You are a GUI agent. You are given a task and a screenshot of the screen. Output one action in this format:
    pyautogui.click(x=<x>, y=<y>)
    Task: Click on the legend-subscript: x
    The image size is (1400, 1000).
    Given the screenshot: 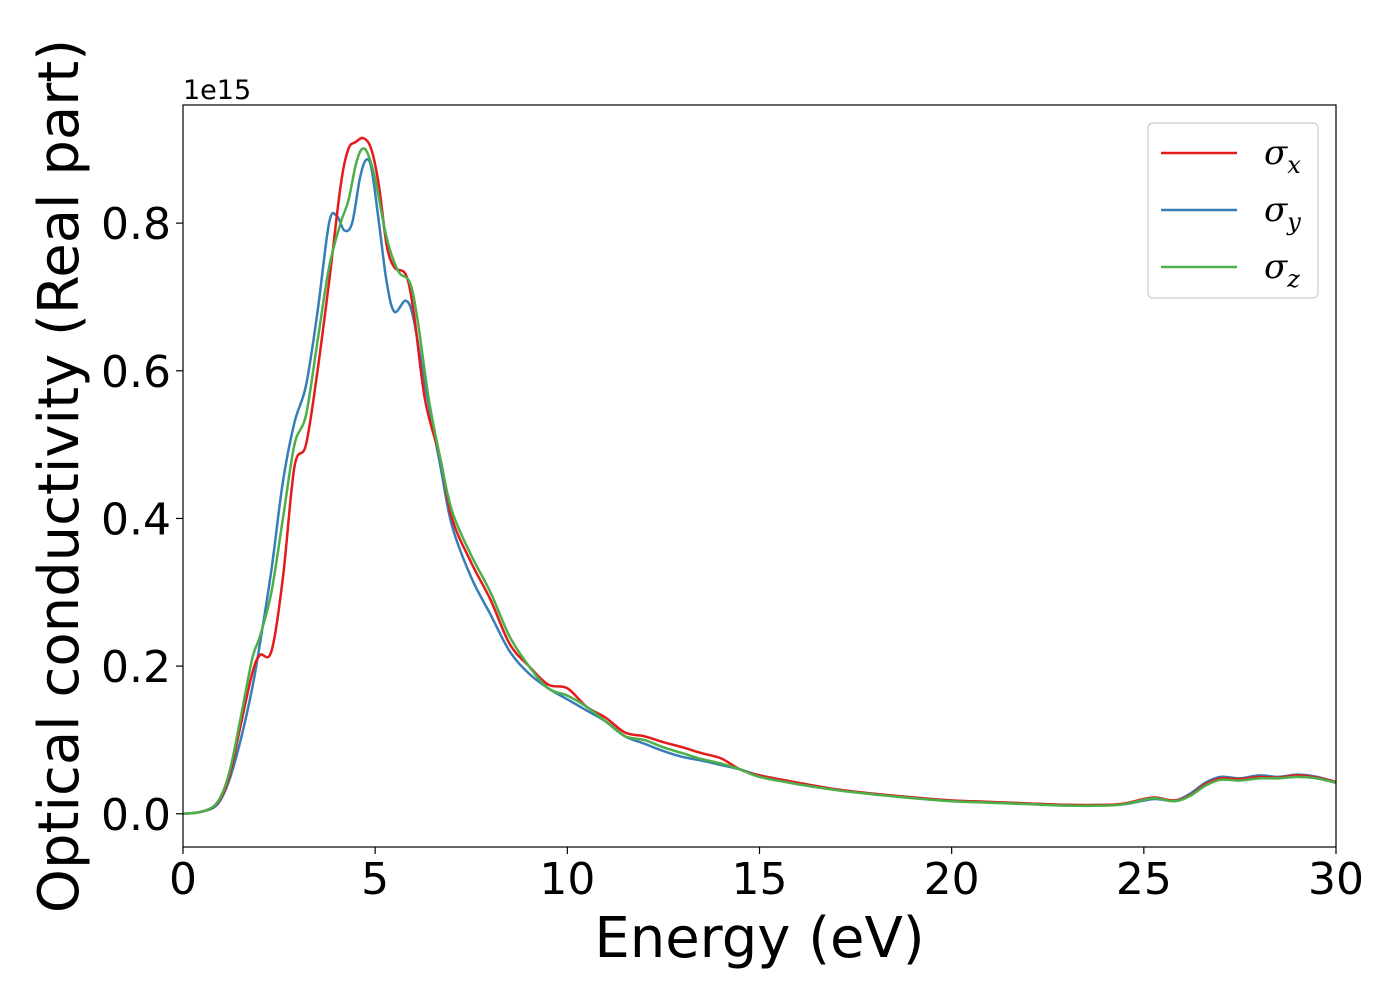 What is the action you would take?
    pyautogui.click(x=1294, y=165)
    